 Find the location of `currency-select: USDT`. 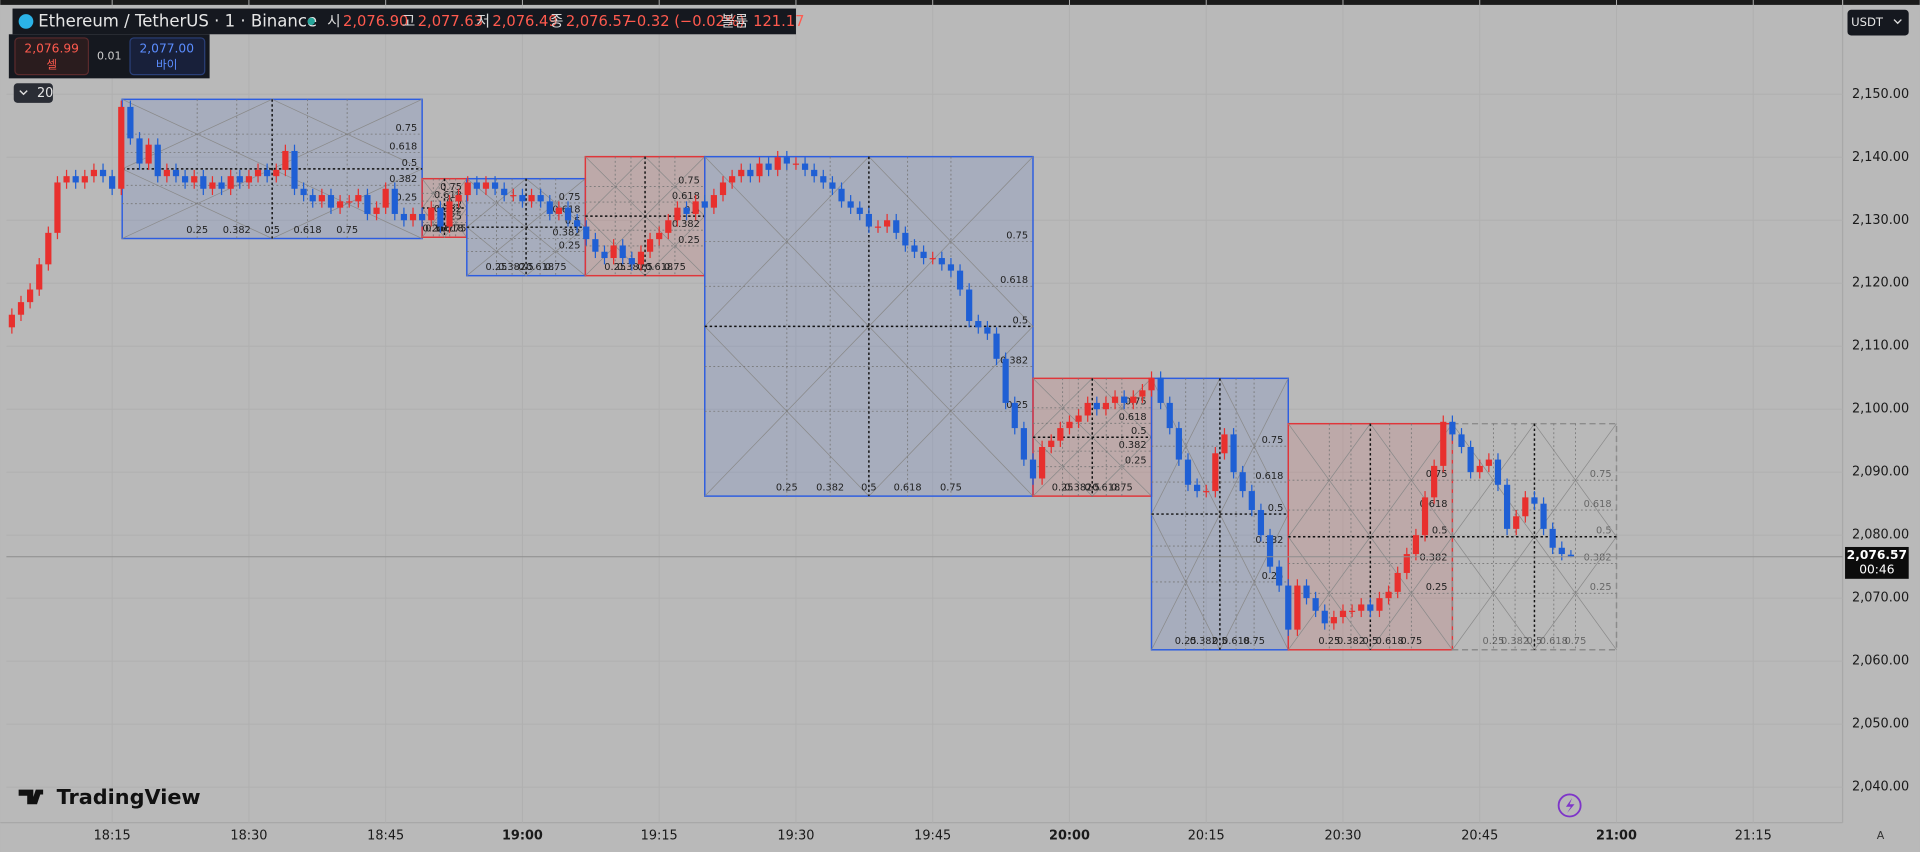

currency-select: USDT is located at coordinates (1878, 22).